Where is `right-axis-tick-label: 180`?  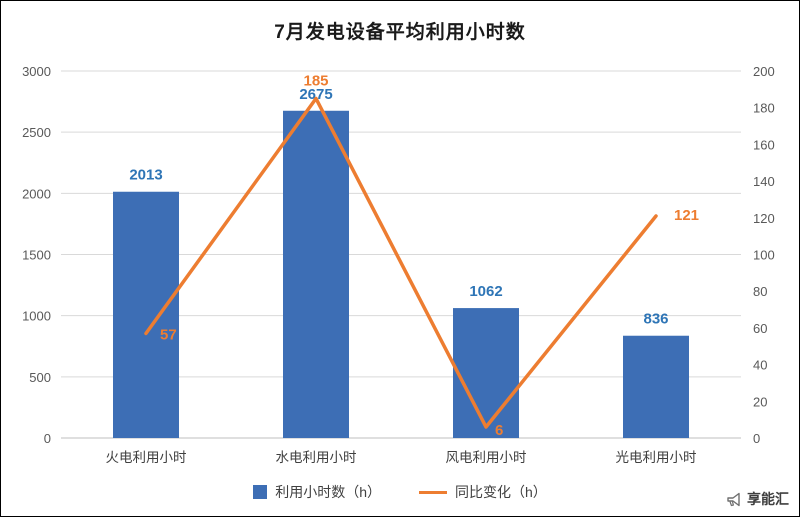 right-axis-tick-label: 180 is located at coordinates (764, 108).